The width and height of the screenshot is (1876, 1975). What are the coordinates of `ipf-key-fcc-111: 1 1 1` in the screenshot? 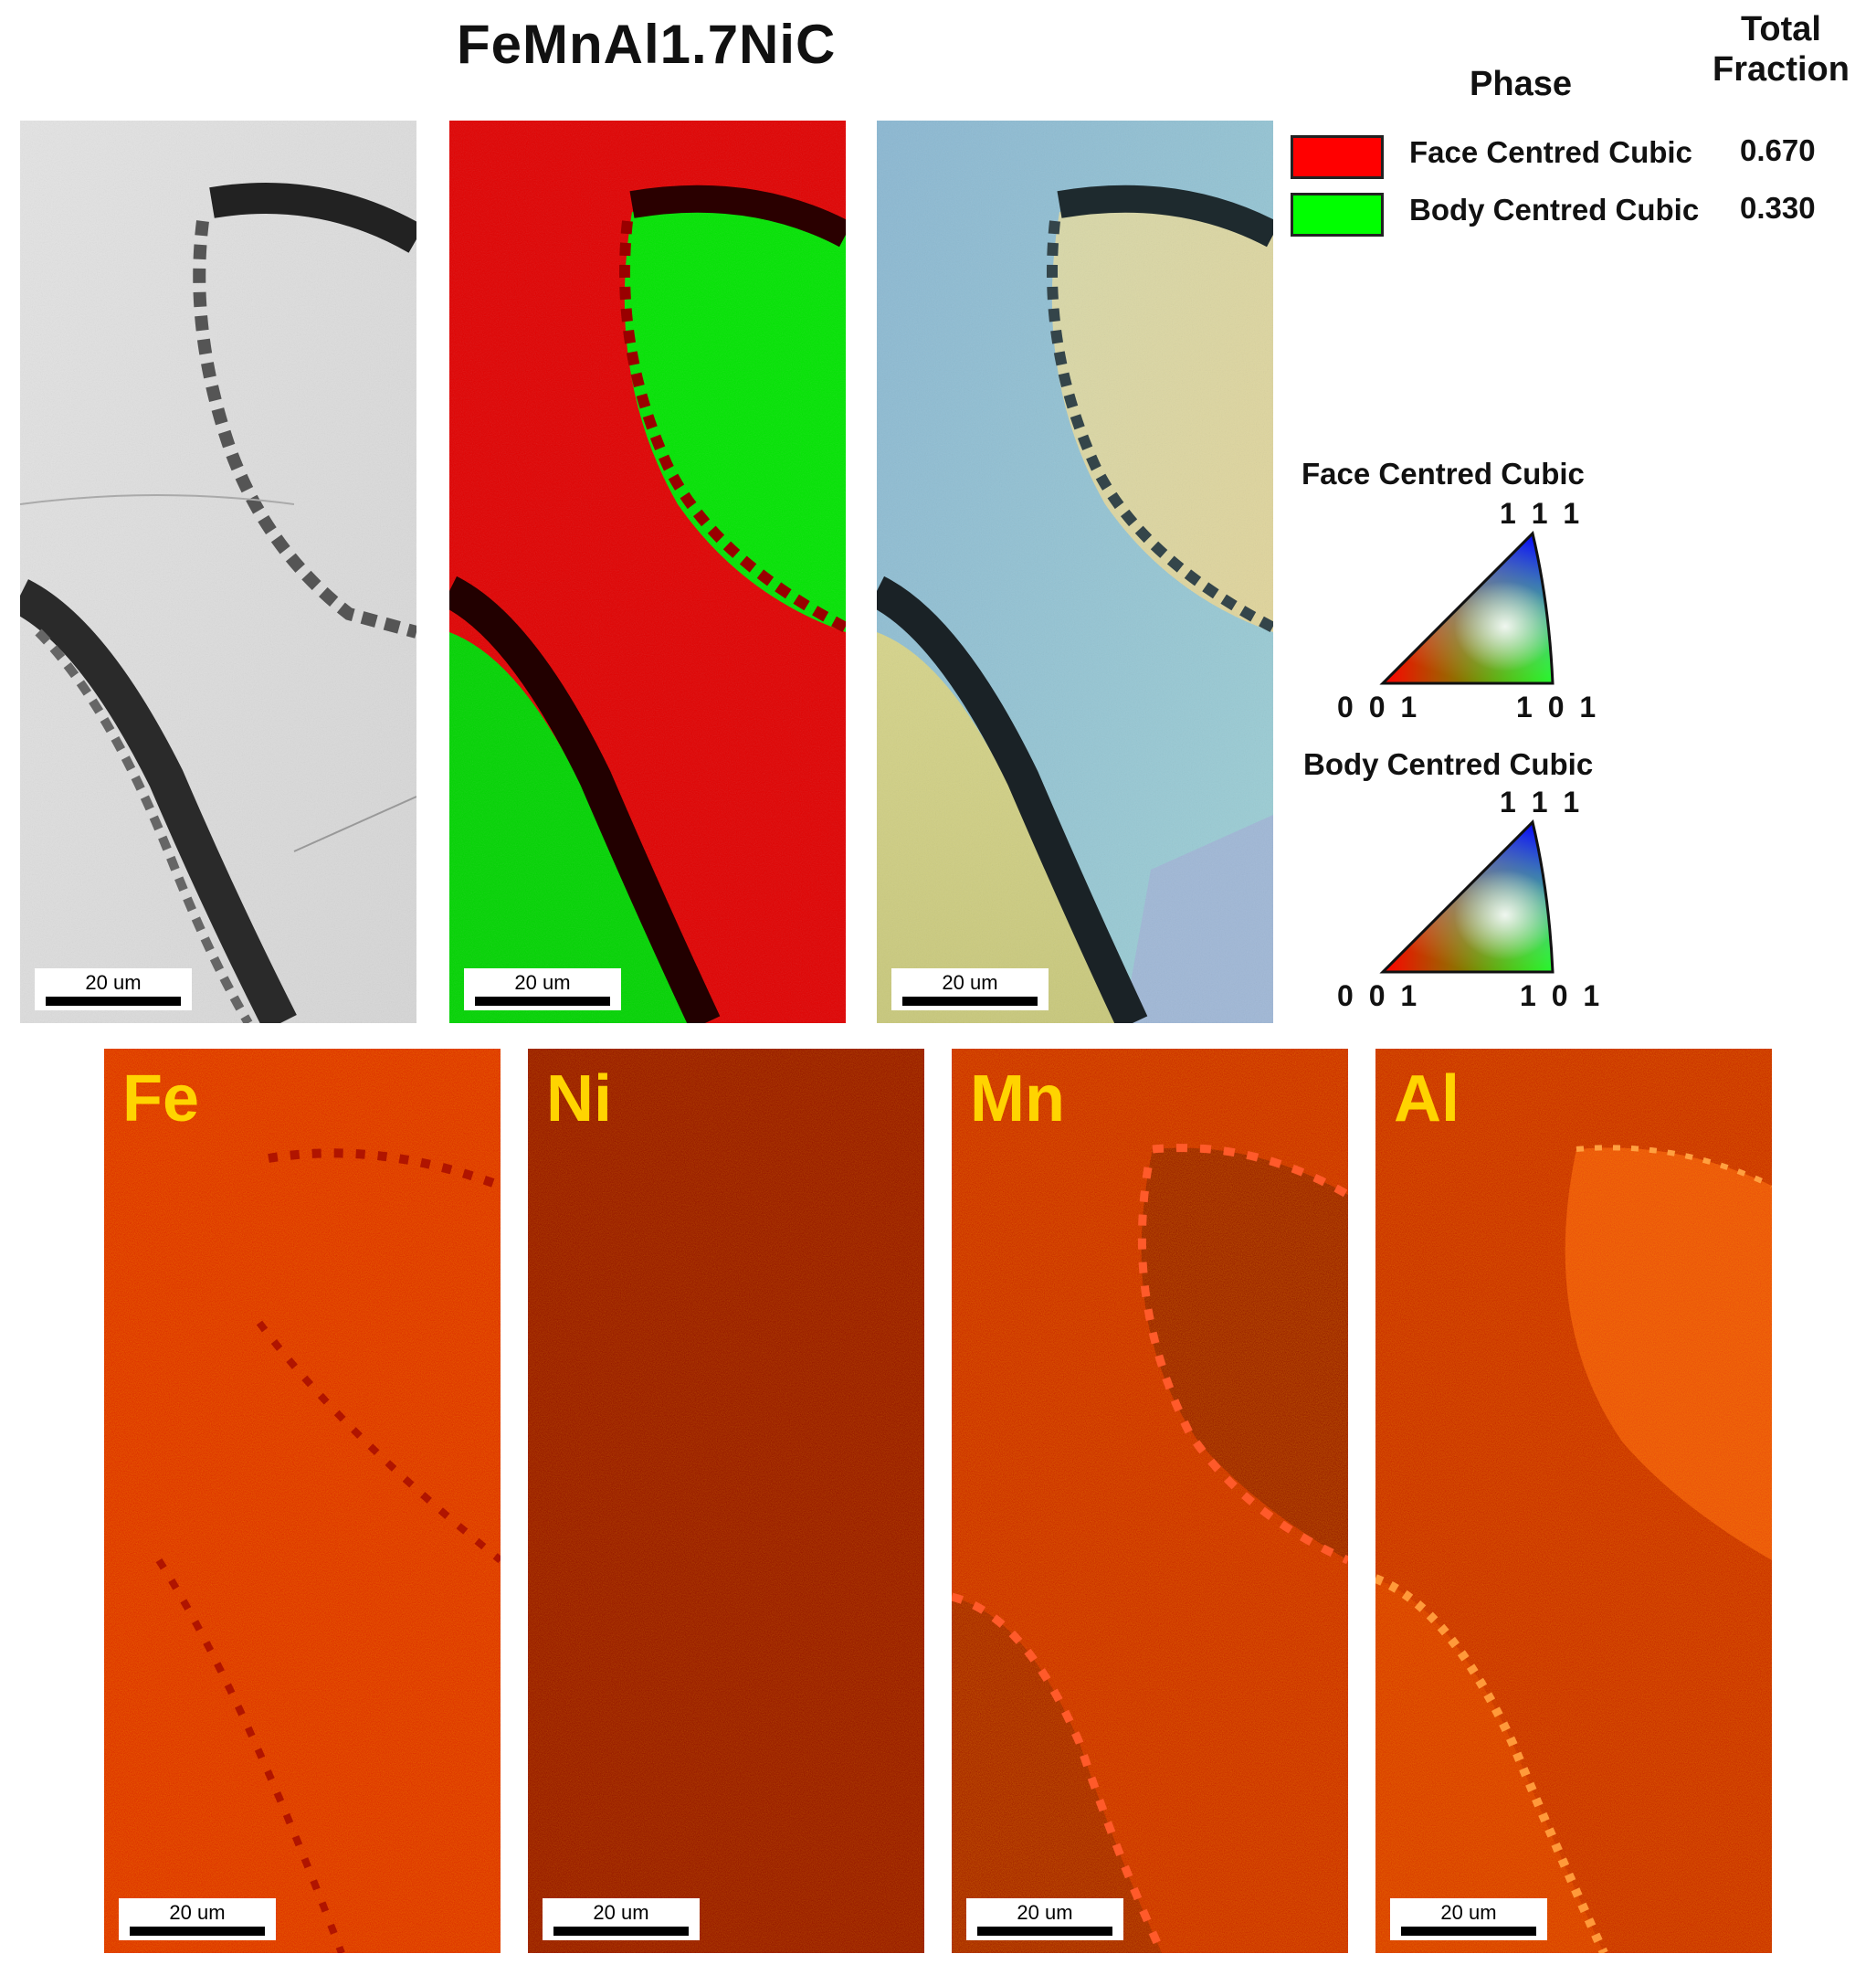 It's located at (1542, 513).